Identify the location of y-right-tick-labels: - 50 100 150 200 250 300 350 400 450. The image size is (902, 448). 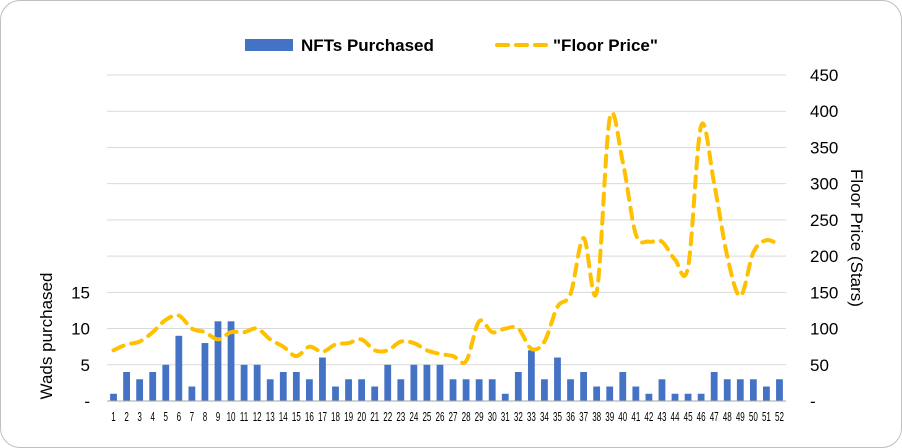
(824, 238).